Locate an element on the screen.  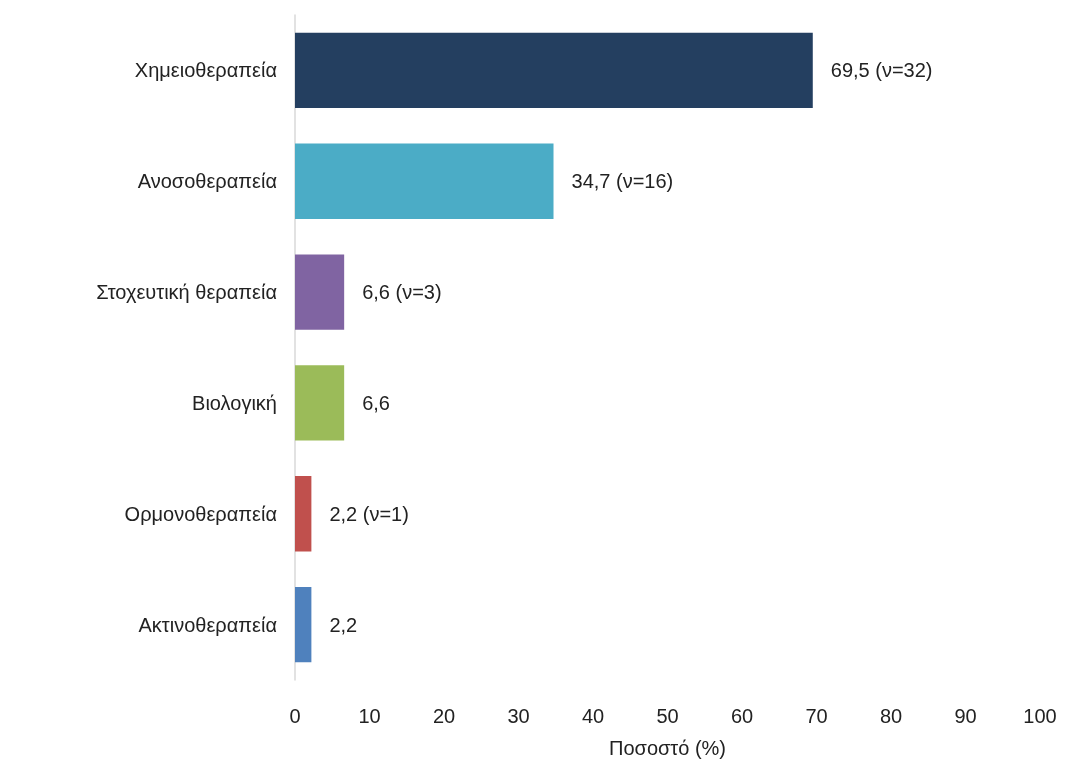
x-tick-label: 70 is located at coordinates (816, 716).